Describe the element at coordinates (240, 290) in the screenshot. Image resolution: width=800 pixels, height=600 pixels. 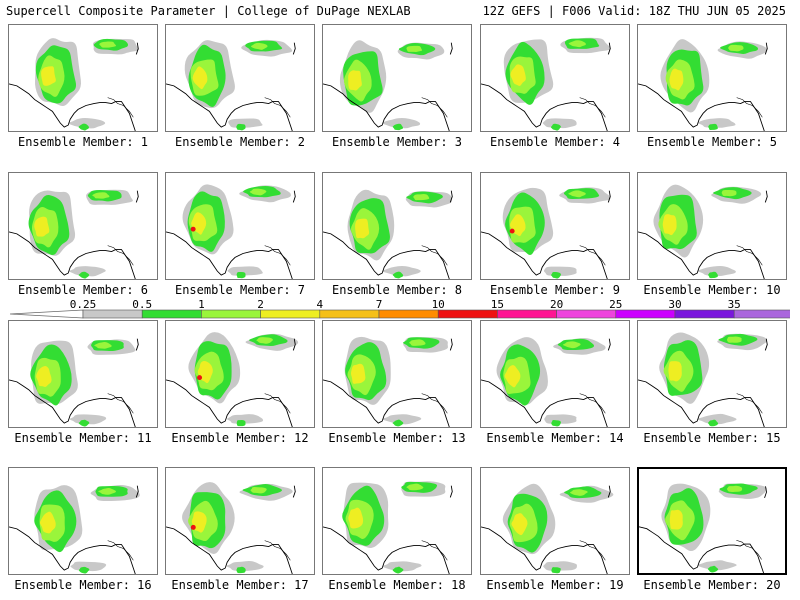
I see `ensemble-member-label: Ensemble Member: 7` at that location.